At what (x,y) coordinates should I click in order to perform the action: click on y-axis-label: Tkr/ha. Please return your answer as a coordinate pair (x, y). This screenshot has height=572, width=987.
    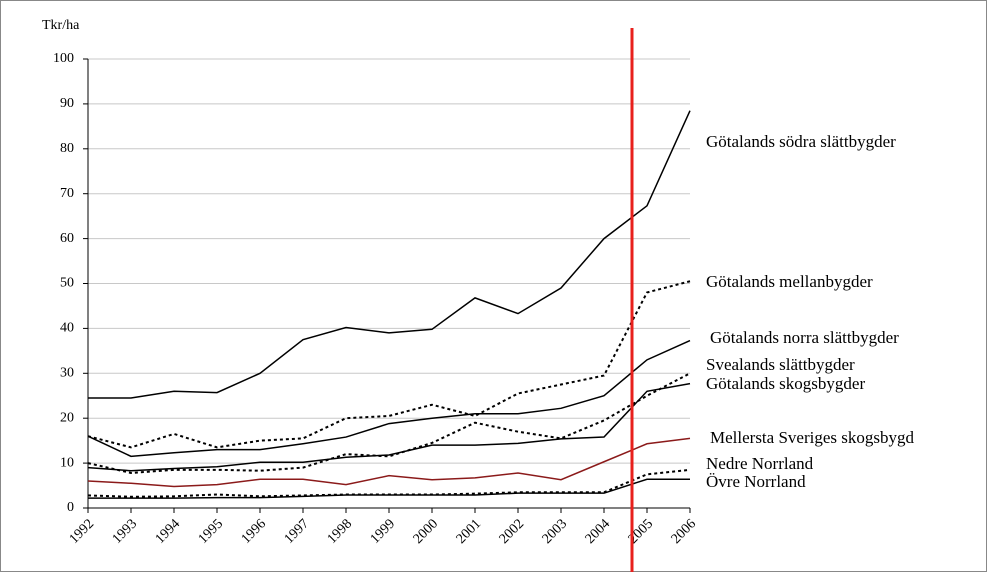
    Looking at the image, I should click on (61, 25).